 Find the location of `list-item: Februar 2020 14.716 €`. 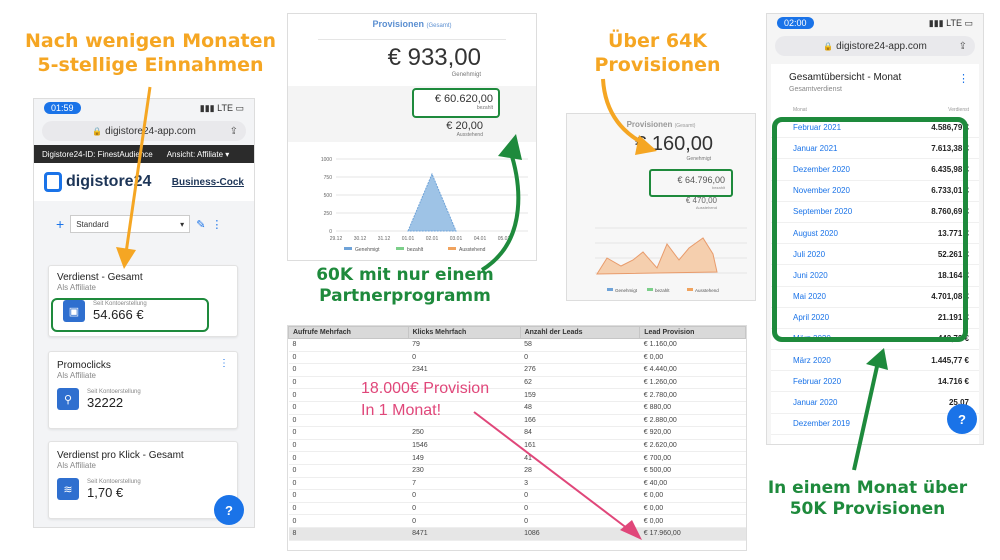

list-item: Februar 2020 14.716 € is located at coordinates (875, 382).